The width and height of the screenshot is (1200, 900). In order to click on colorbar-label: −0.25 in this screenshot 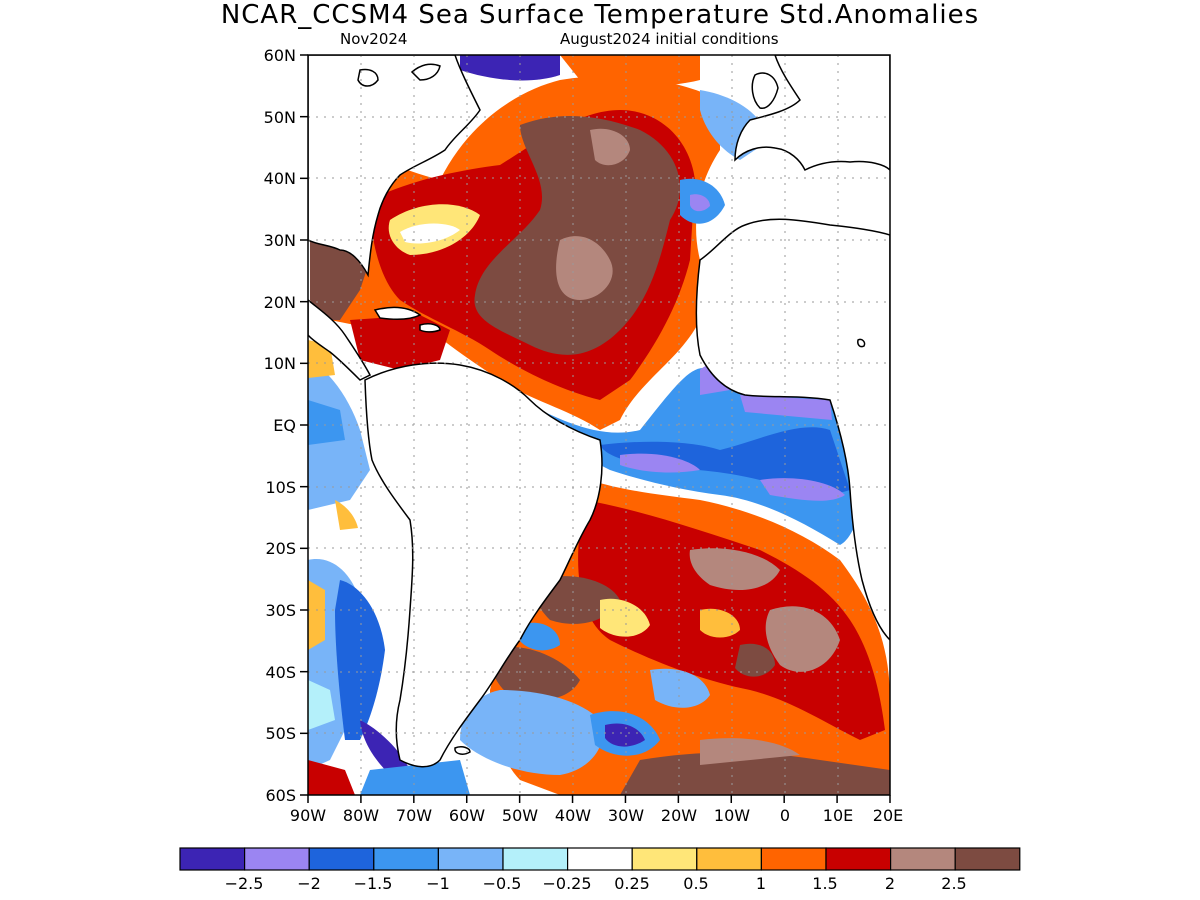, I will do `click(566, 883)`.